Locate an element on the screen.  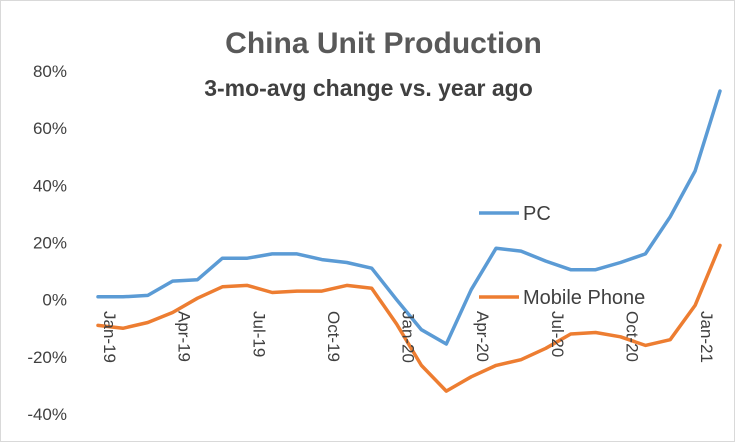
y-tick-label: -20% is located at coordinates (47, 357).